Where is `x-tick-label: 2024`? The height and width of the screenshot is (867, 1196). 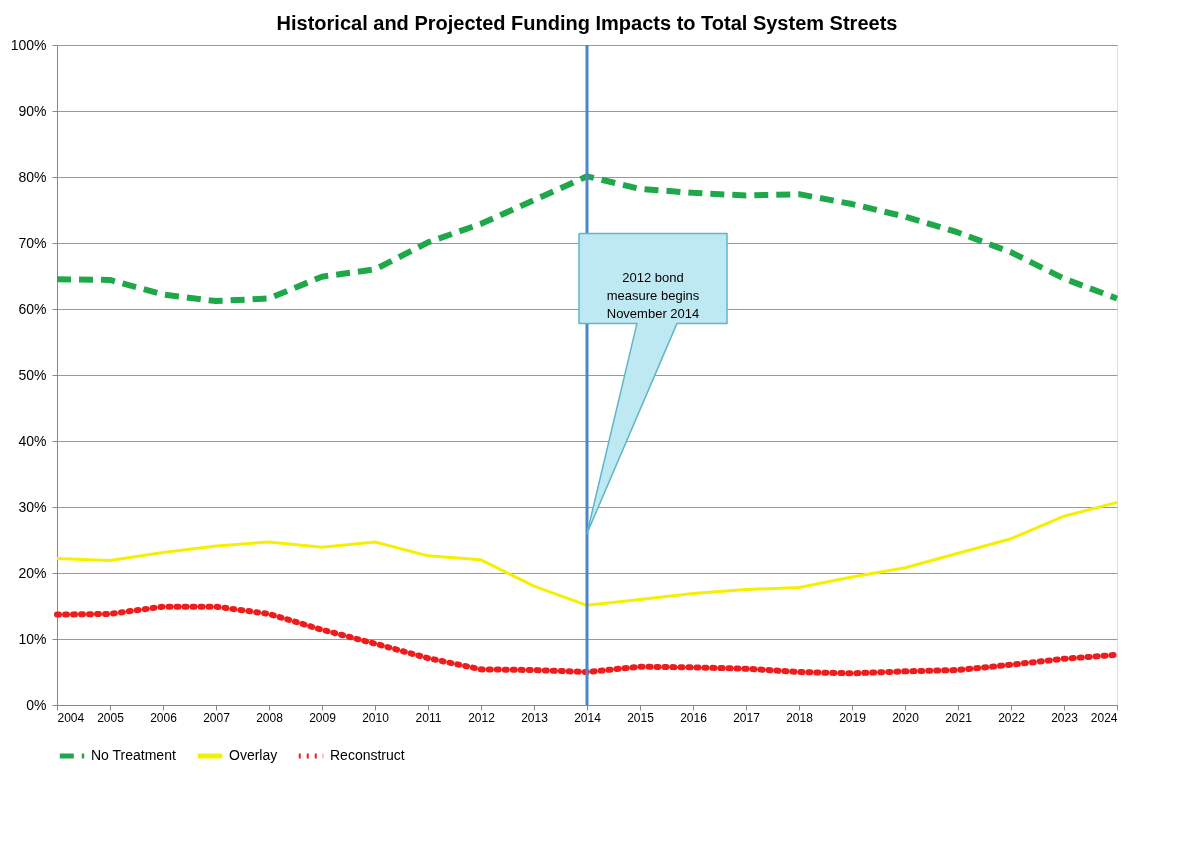
x-tick-label: 2024 is located at coordinates (1104, 717).